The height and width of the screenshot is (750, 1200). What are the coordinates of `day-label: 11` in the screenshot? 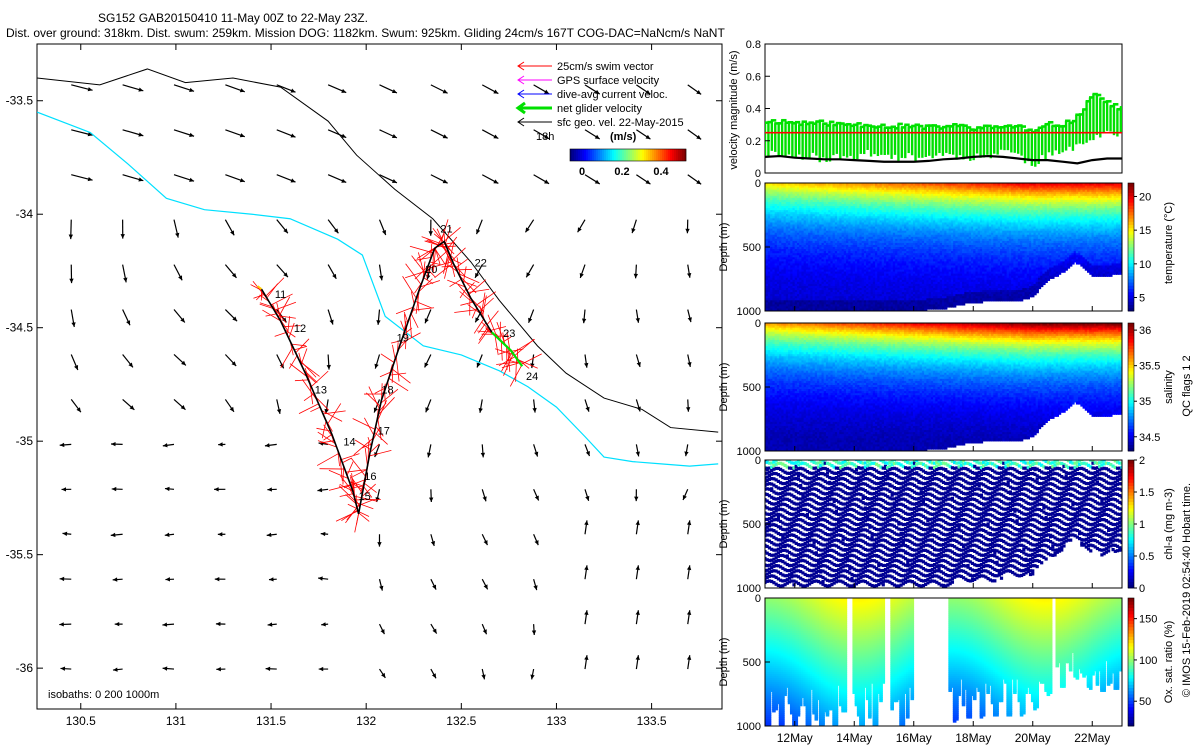 It's located at (280, 295).